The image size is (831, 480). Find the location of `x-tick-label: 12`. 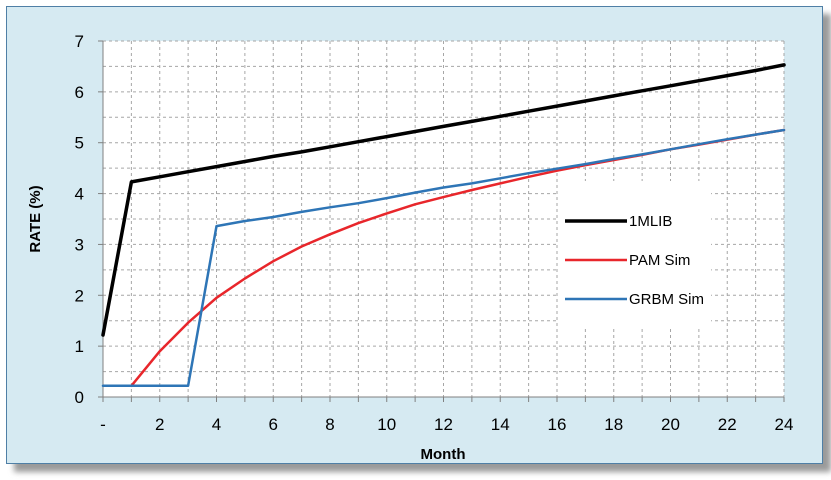

x-tick-label: 12 is located at coordinates (443, 424).